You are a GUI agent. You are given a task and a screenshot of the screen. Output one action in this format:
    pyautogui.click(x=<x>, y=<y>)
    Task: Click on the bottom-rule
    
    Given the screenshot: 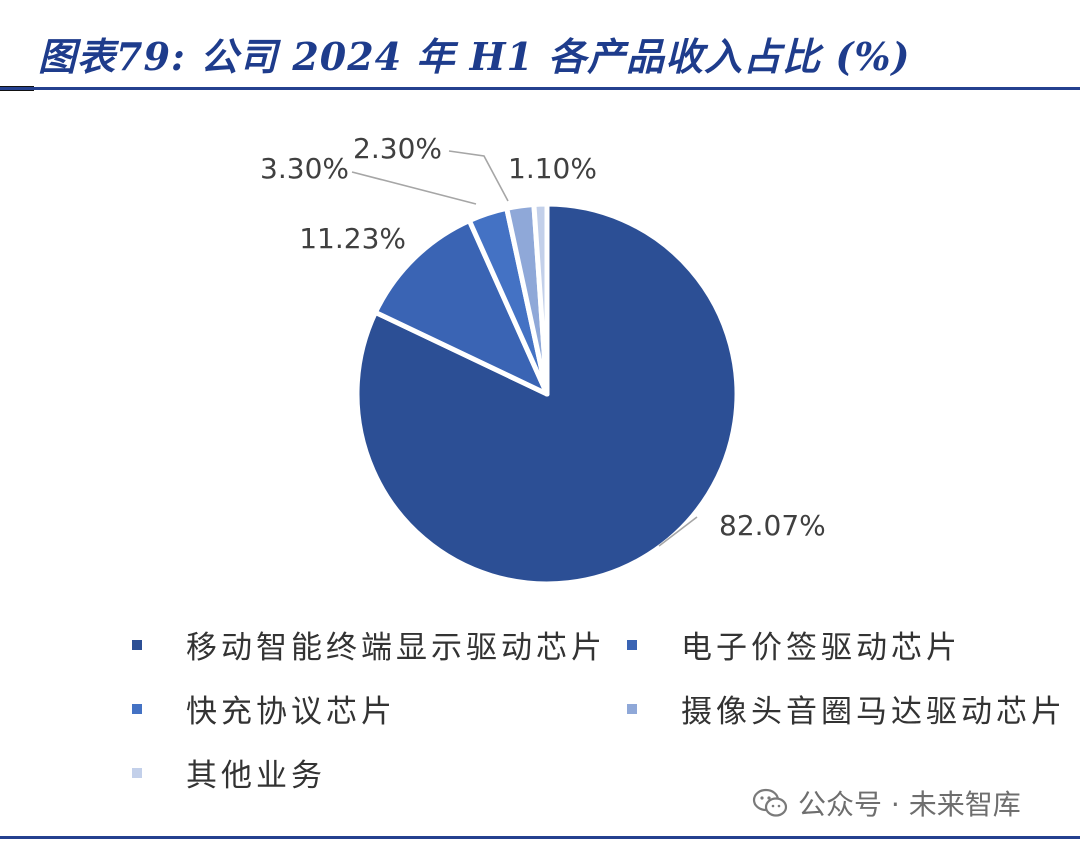 What is the action you would take?
    pyautogui.click(x=540, y=837)
    